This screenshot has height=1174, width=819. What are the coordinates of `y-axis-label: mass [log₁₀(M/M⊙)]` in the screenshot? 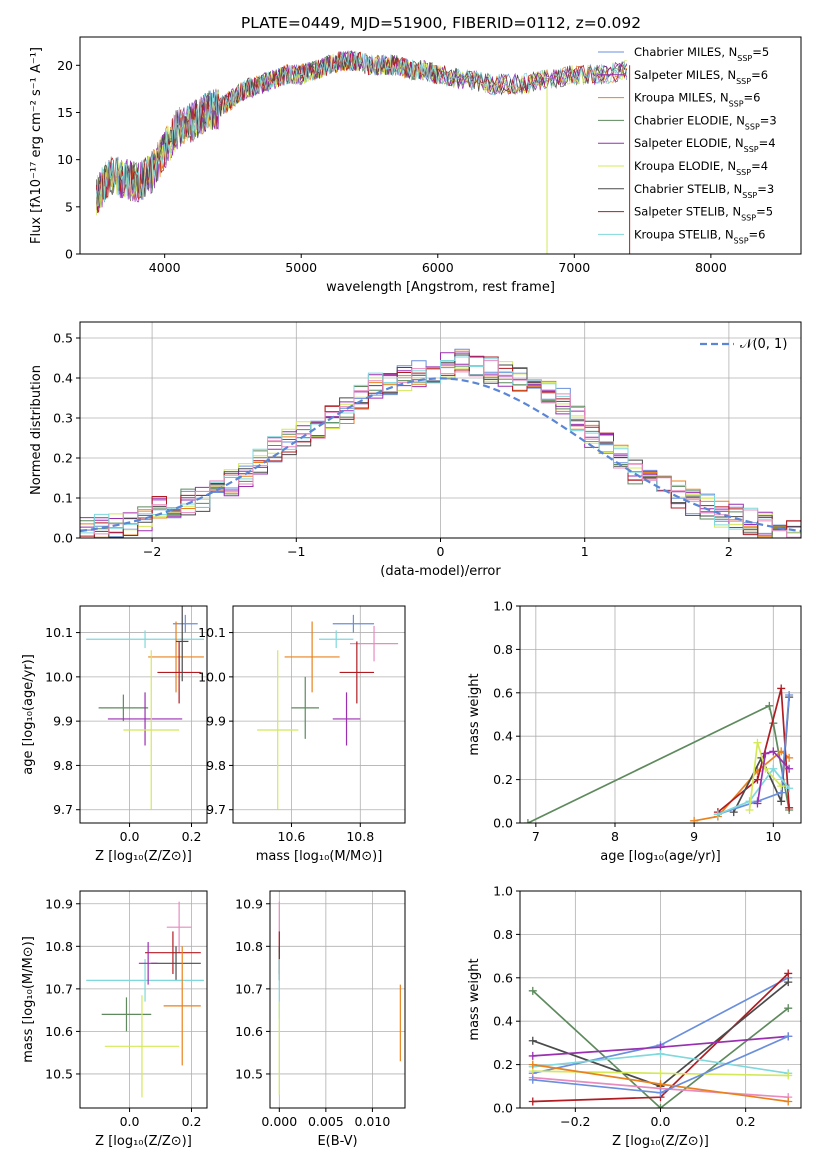 It's located at (28, 999).